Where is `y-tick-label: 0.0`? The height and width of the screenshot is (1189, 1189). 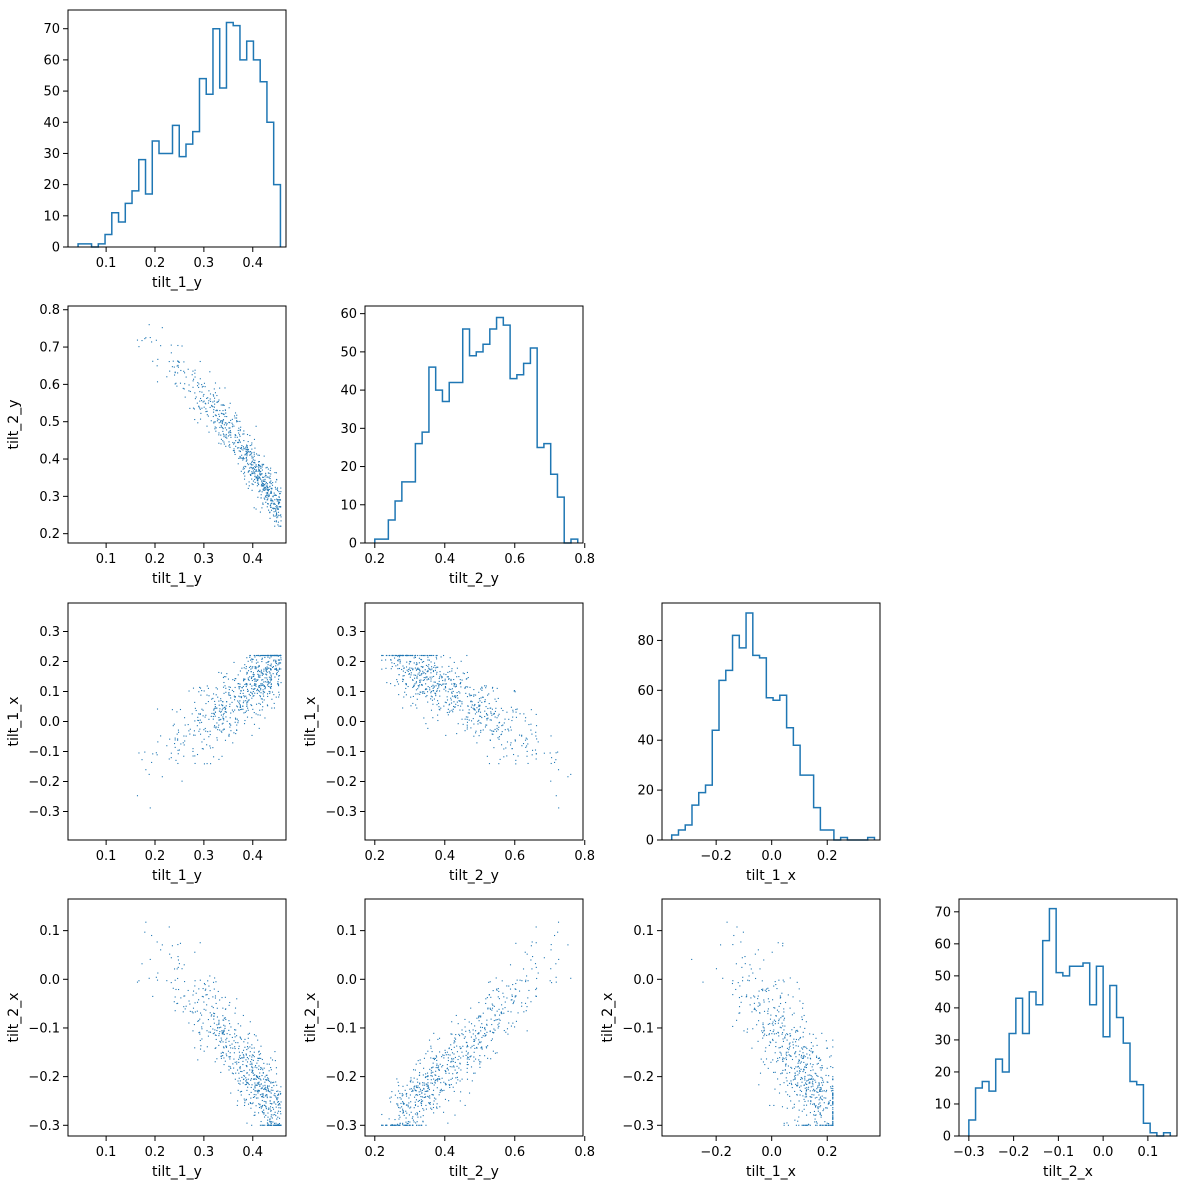
y-tick-label: 0.0 is located at coordinates (346, 722).